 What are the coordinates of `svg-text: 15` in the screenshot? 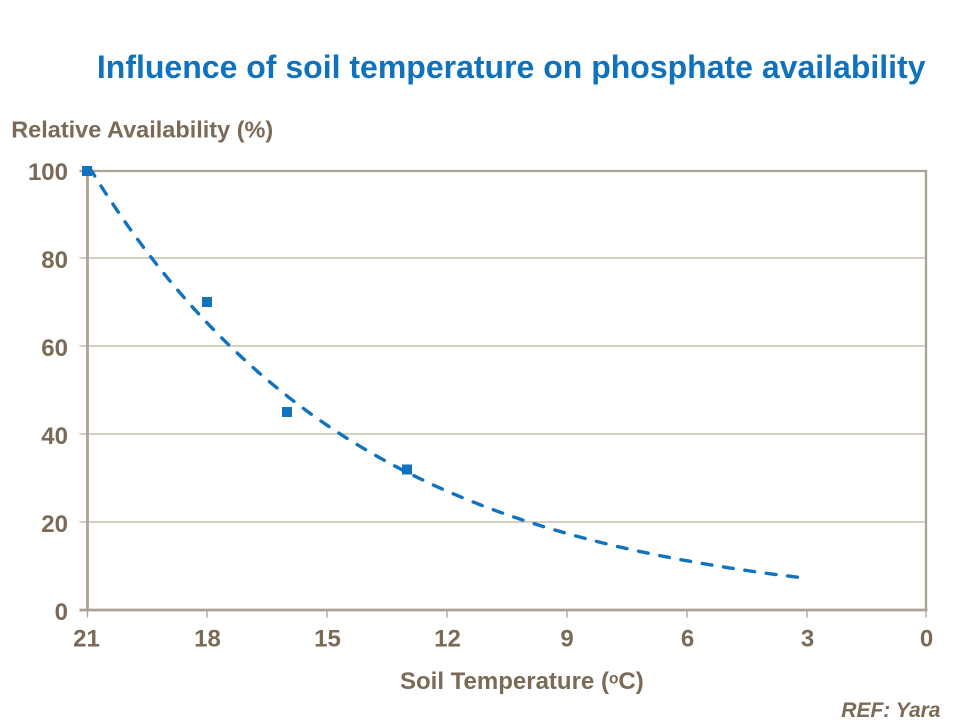 It's located at (327, 638).